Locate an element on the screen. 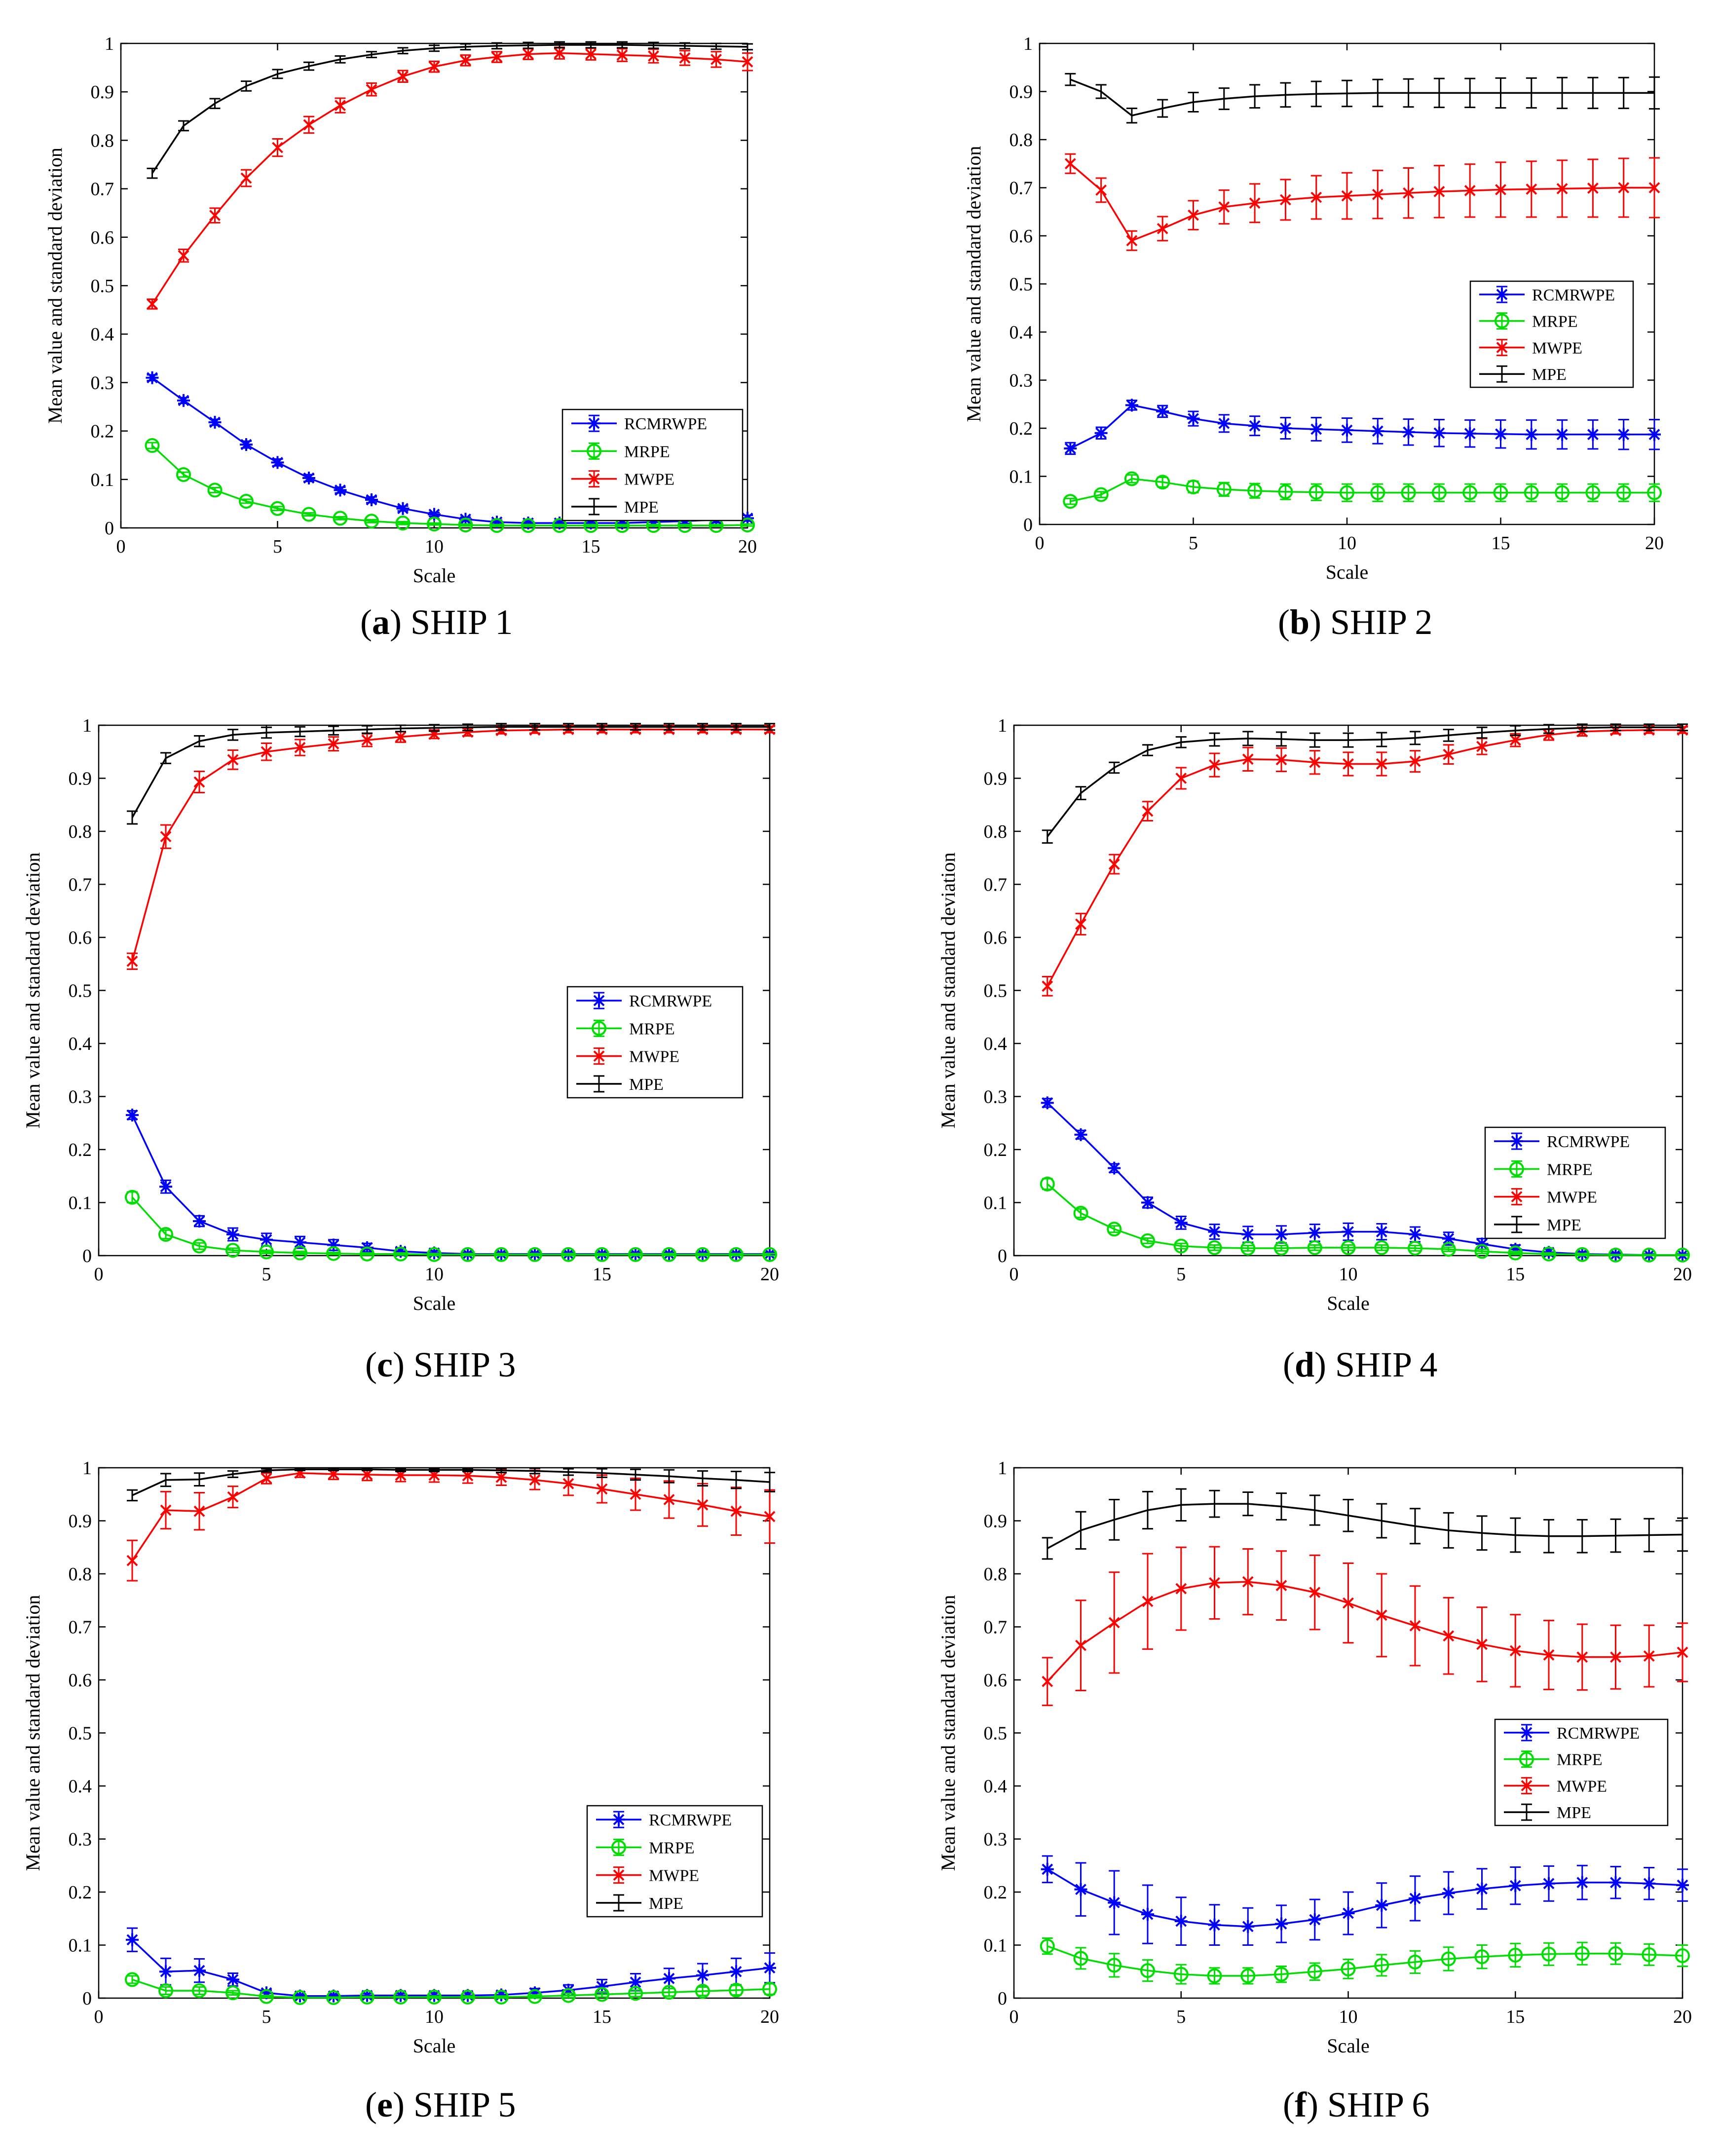  legend-label-rcmrwpe: RCMRWPE is located at coordinates (690, 1820).